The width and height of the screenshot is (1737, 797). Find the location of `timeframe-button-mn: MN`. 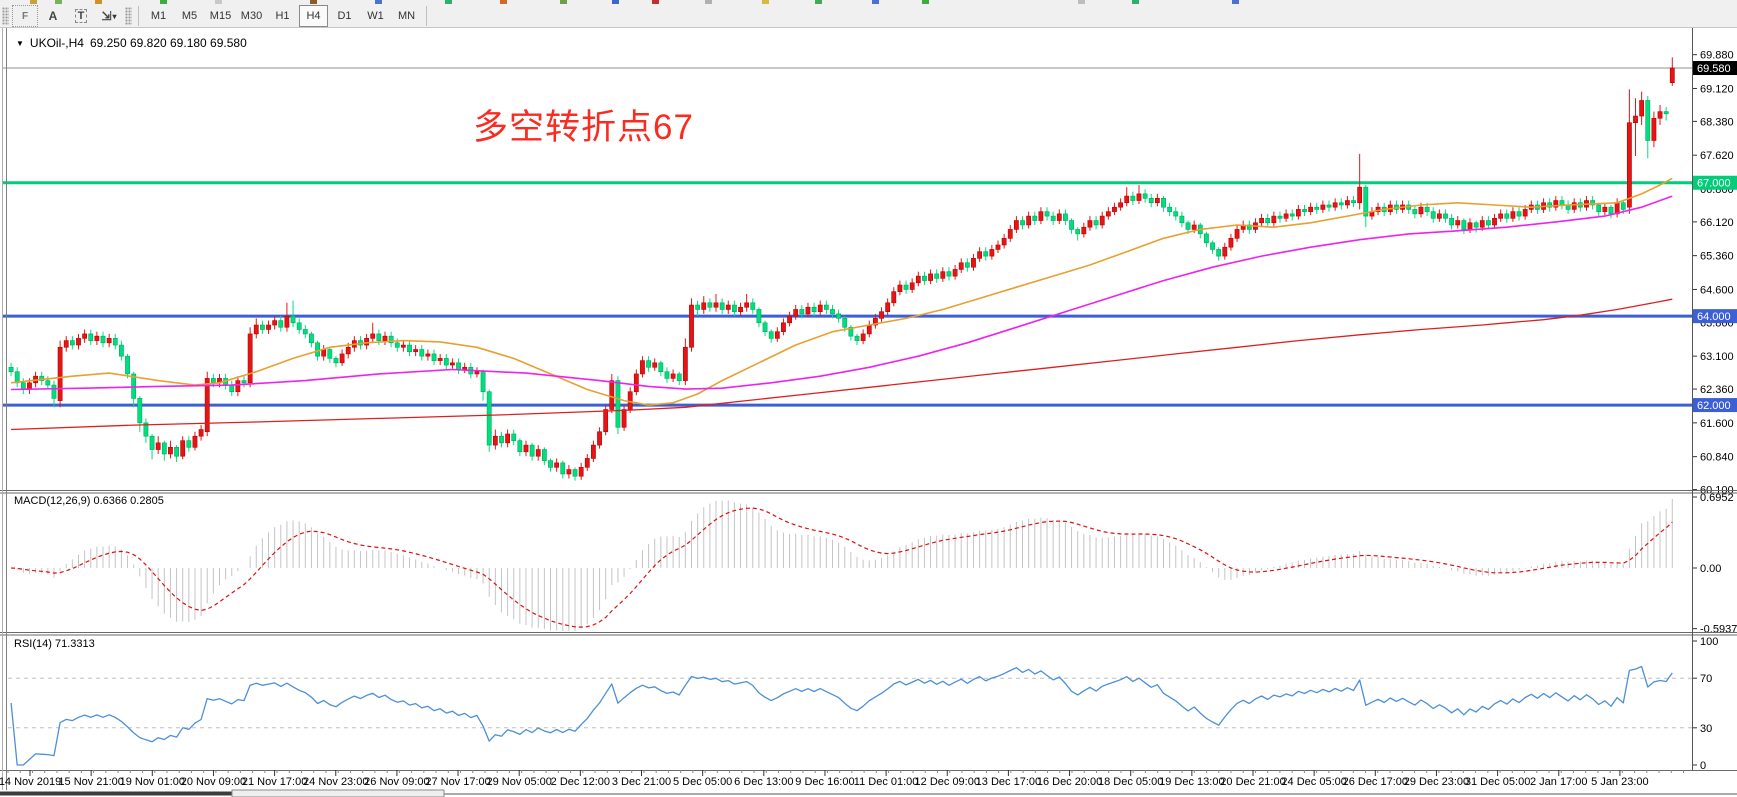

timeframe-button-mn: MN is located at coordinates (406, 16).